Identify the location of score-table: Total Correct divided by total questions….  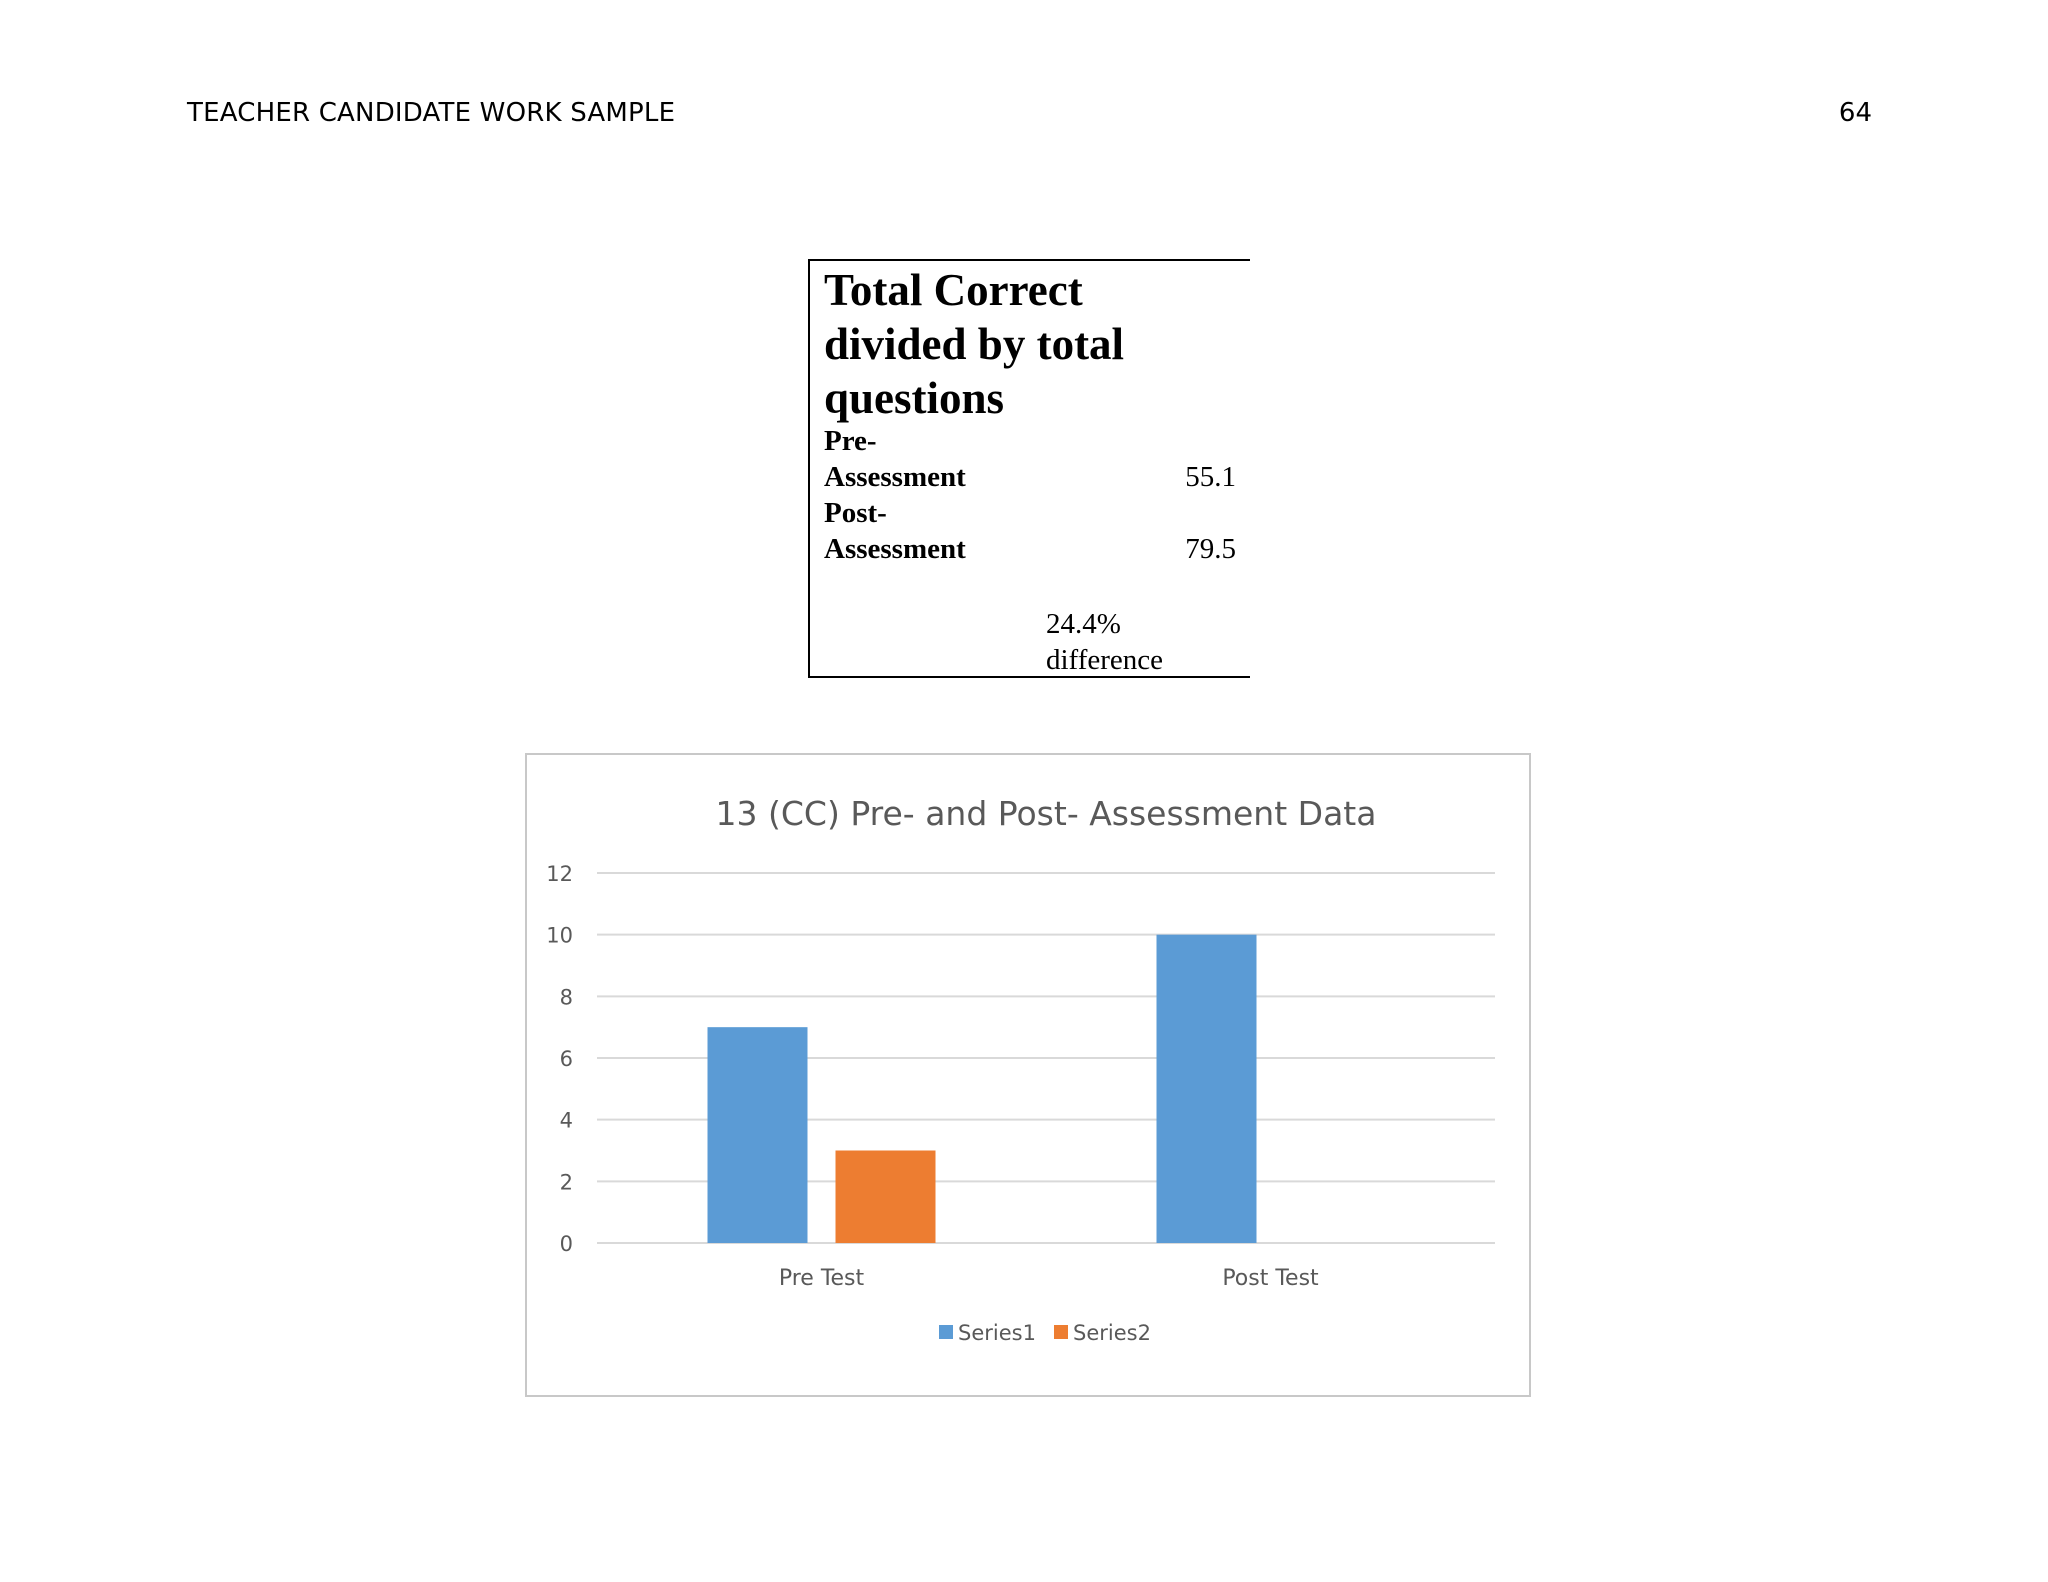
(1029, 468).